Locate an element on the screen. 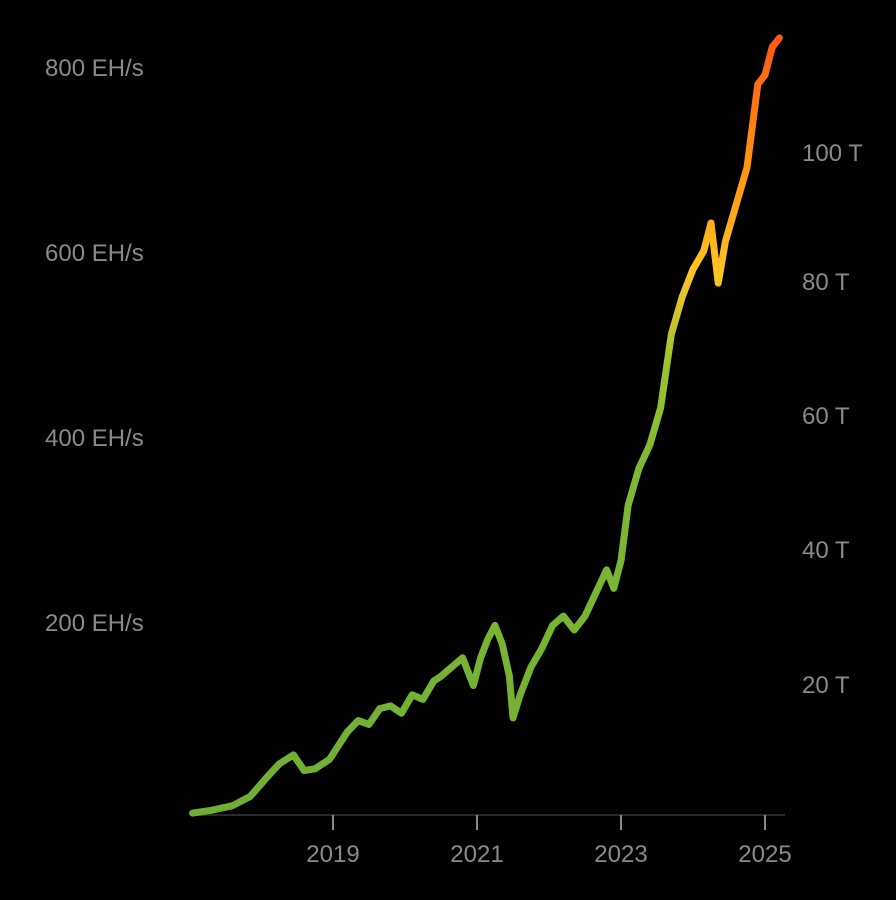 The width and height of the screenshot is (896, 900). x-tick-label: 2025 is located at coordinates (764, 854).